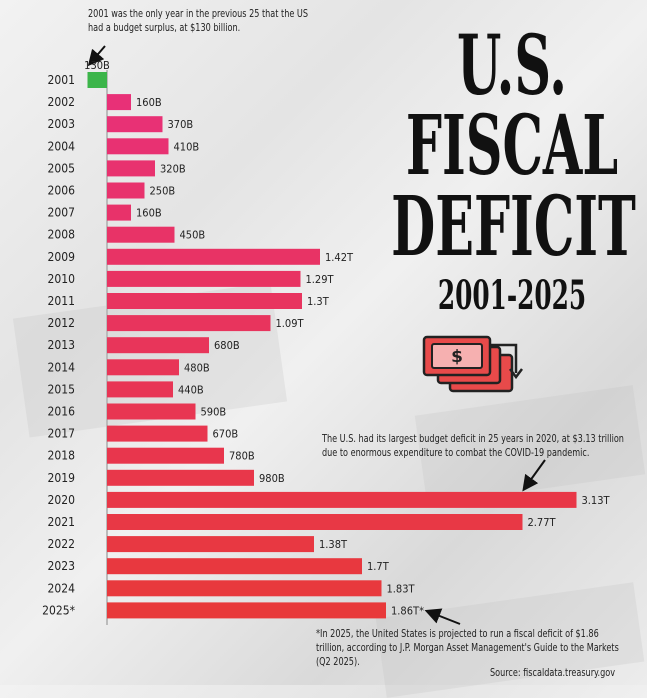 The height and width of the screenshot is (698, 647). Describe the element at coordinates (61, 213) in the screenshot. I see `year-label: 2007` at that location.